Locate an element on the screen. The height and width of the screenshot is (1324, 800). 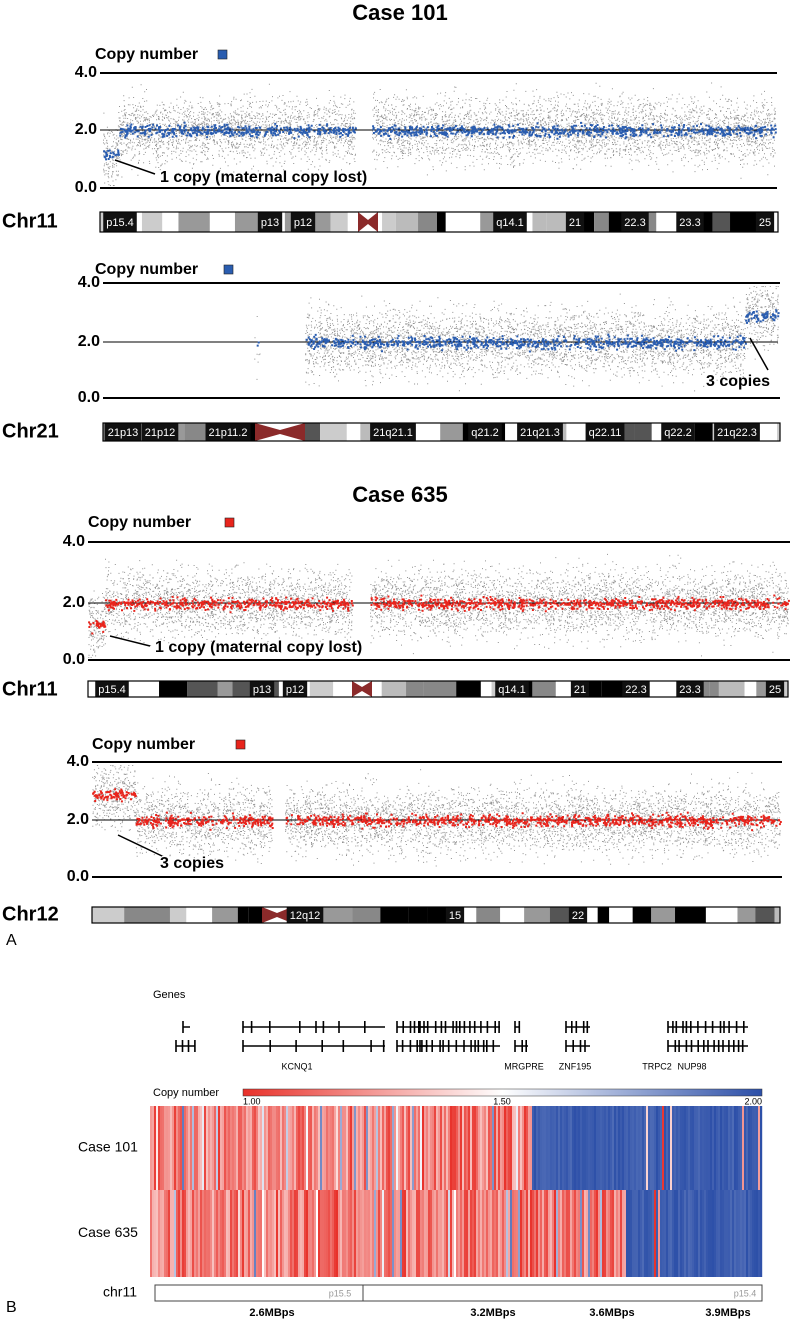
band-label: 21q22.3 is located at coordinates (737, 433).